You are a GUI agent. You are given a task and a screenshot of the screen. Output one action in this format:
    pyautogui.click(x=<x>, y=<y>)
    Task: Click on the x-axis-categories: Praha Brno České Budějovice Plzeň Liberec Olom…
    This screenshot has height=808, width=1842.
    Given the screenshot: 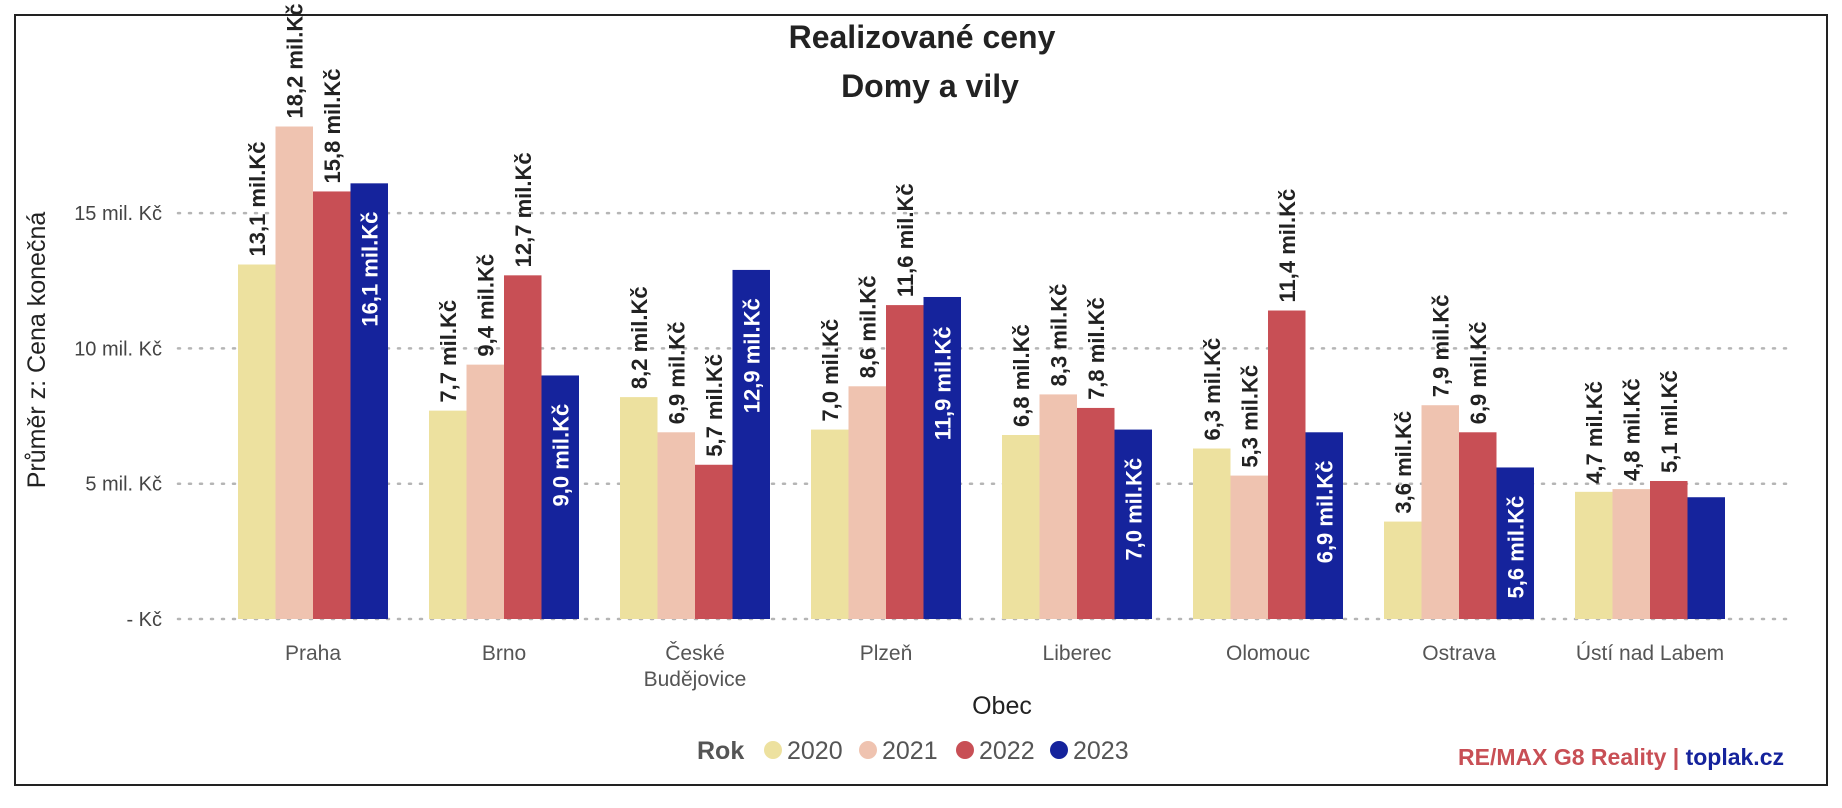 What is the action you would take?
    pyautogui.click(x=1004, y=666)
    